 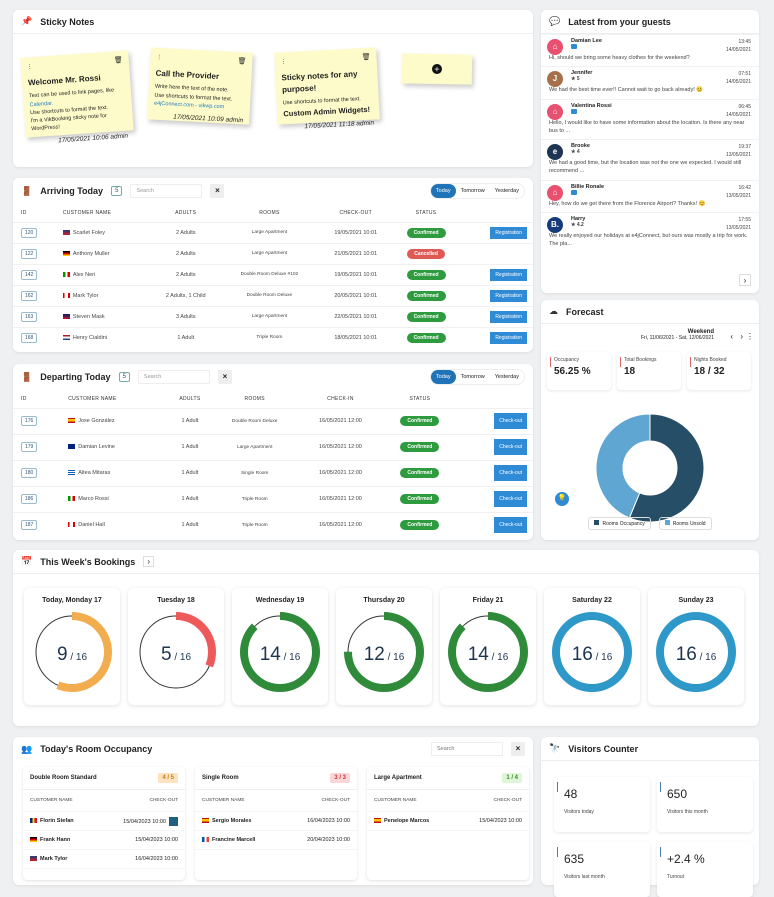 I want to click on users-icon: 👥, so click(x=27, y=748).